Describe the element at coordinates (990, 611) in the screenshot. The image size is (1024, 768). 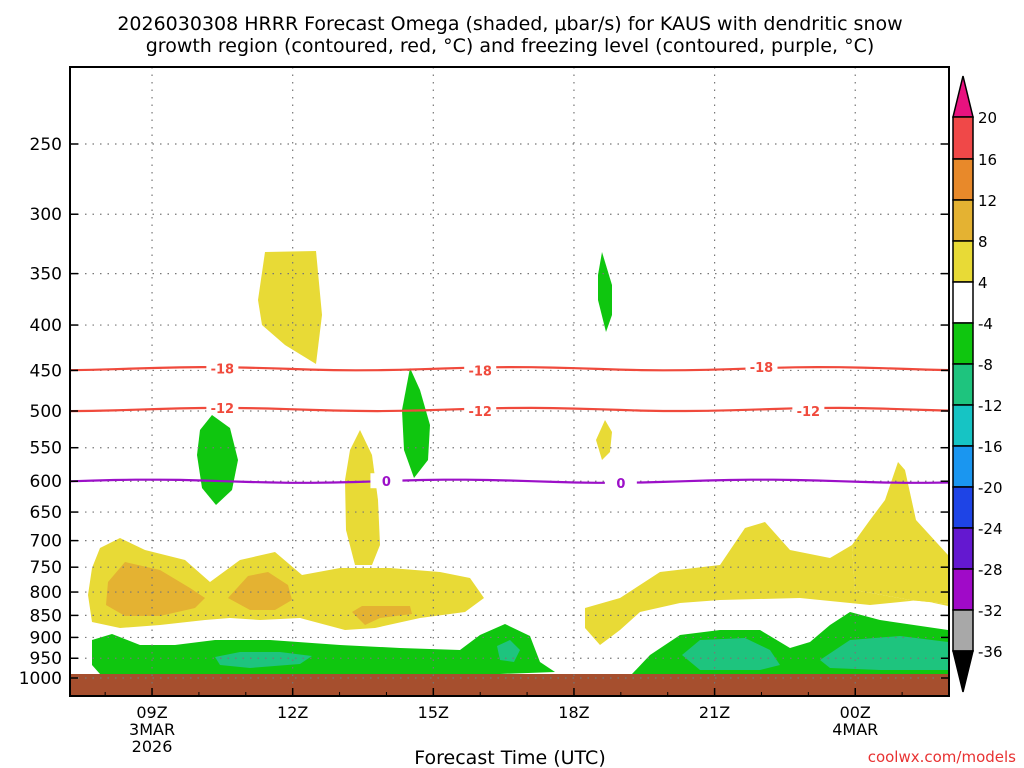
I see `colorbar-label: -32` at that location.